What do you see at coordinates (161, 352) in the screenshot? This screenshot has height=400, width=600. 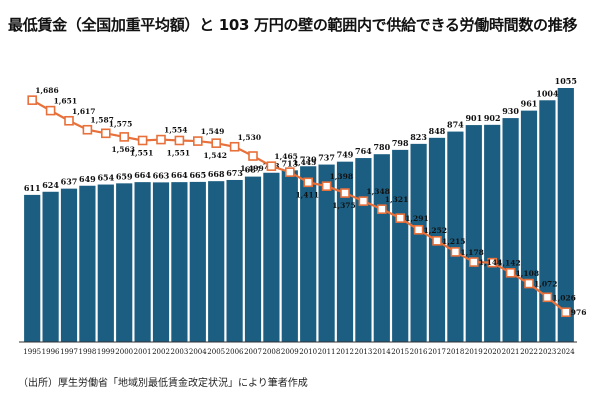 I see `x-tick-label: 2002` at bounding box center [161, 352].